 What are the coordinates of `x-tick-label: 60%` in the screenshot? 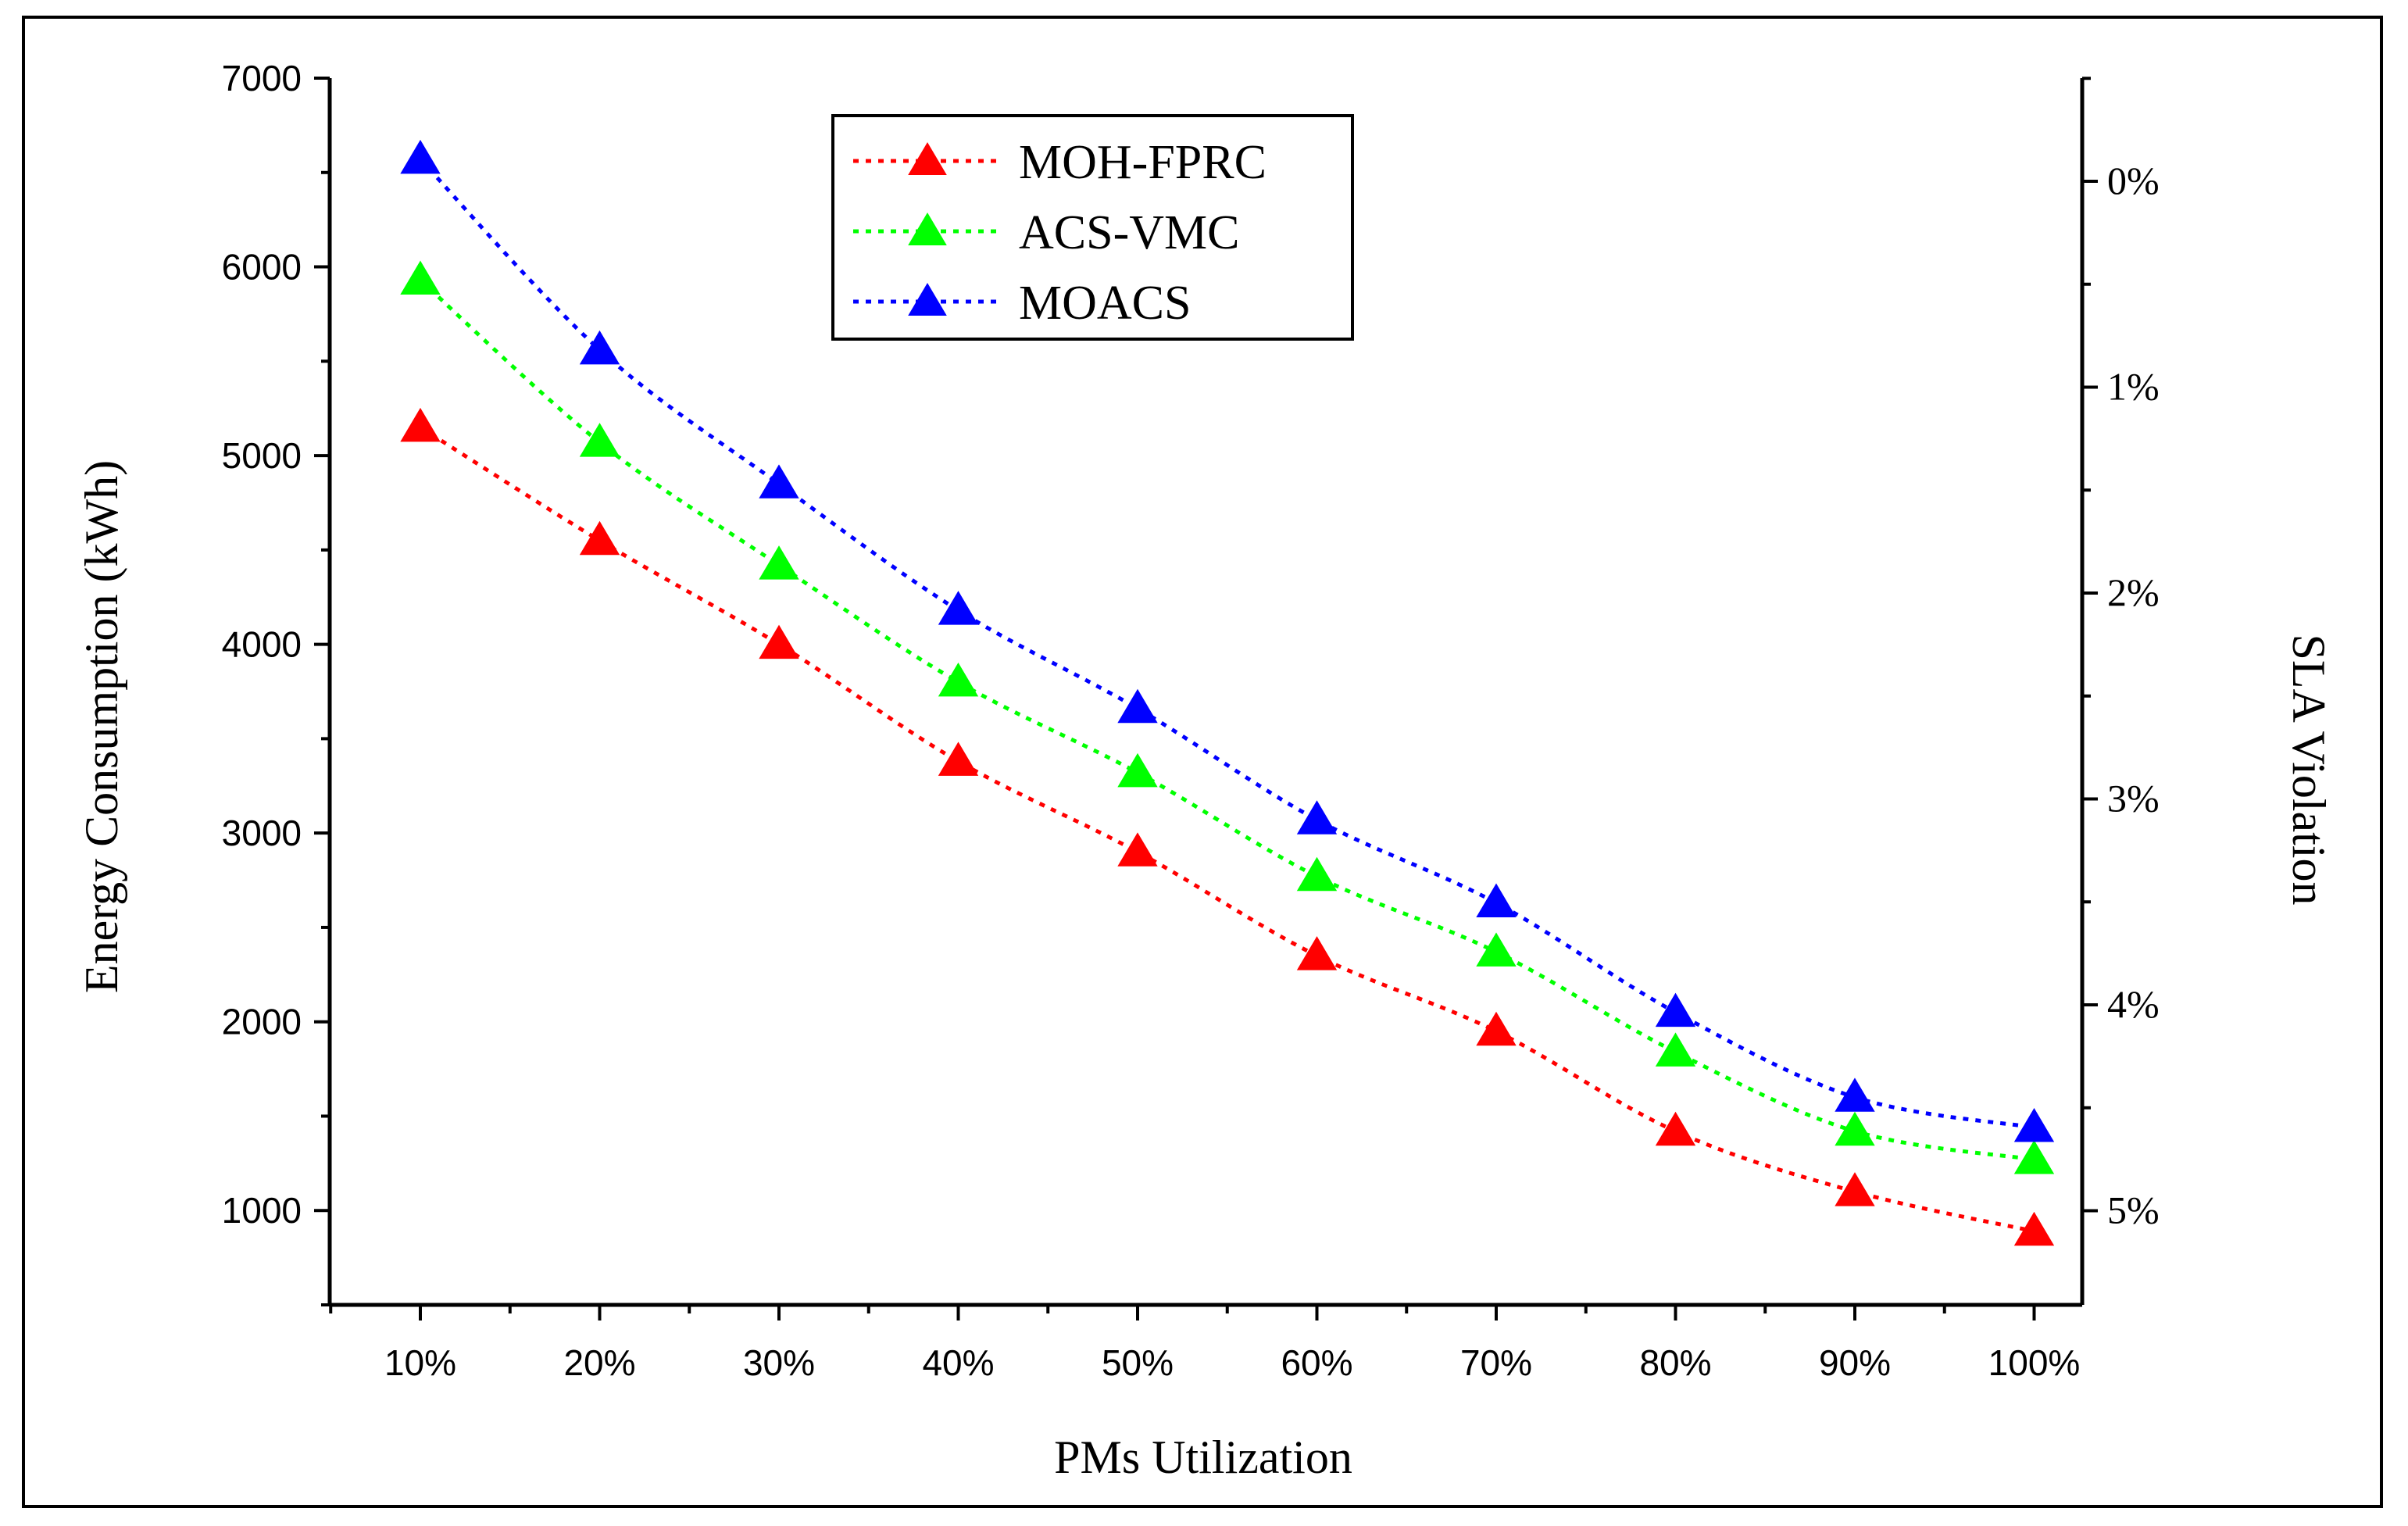 It's located at (1316, 1362).